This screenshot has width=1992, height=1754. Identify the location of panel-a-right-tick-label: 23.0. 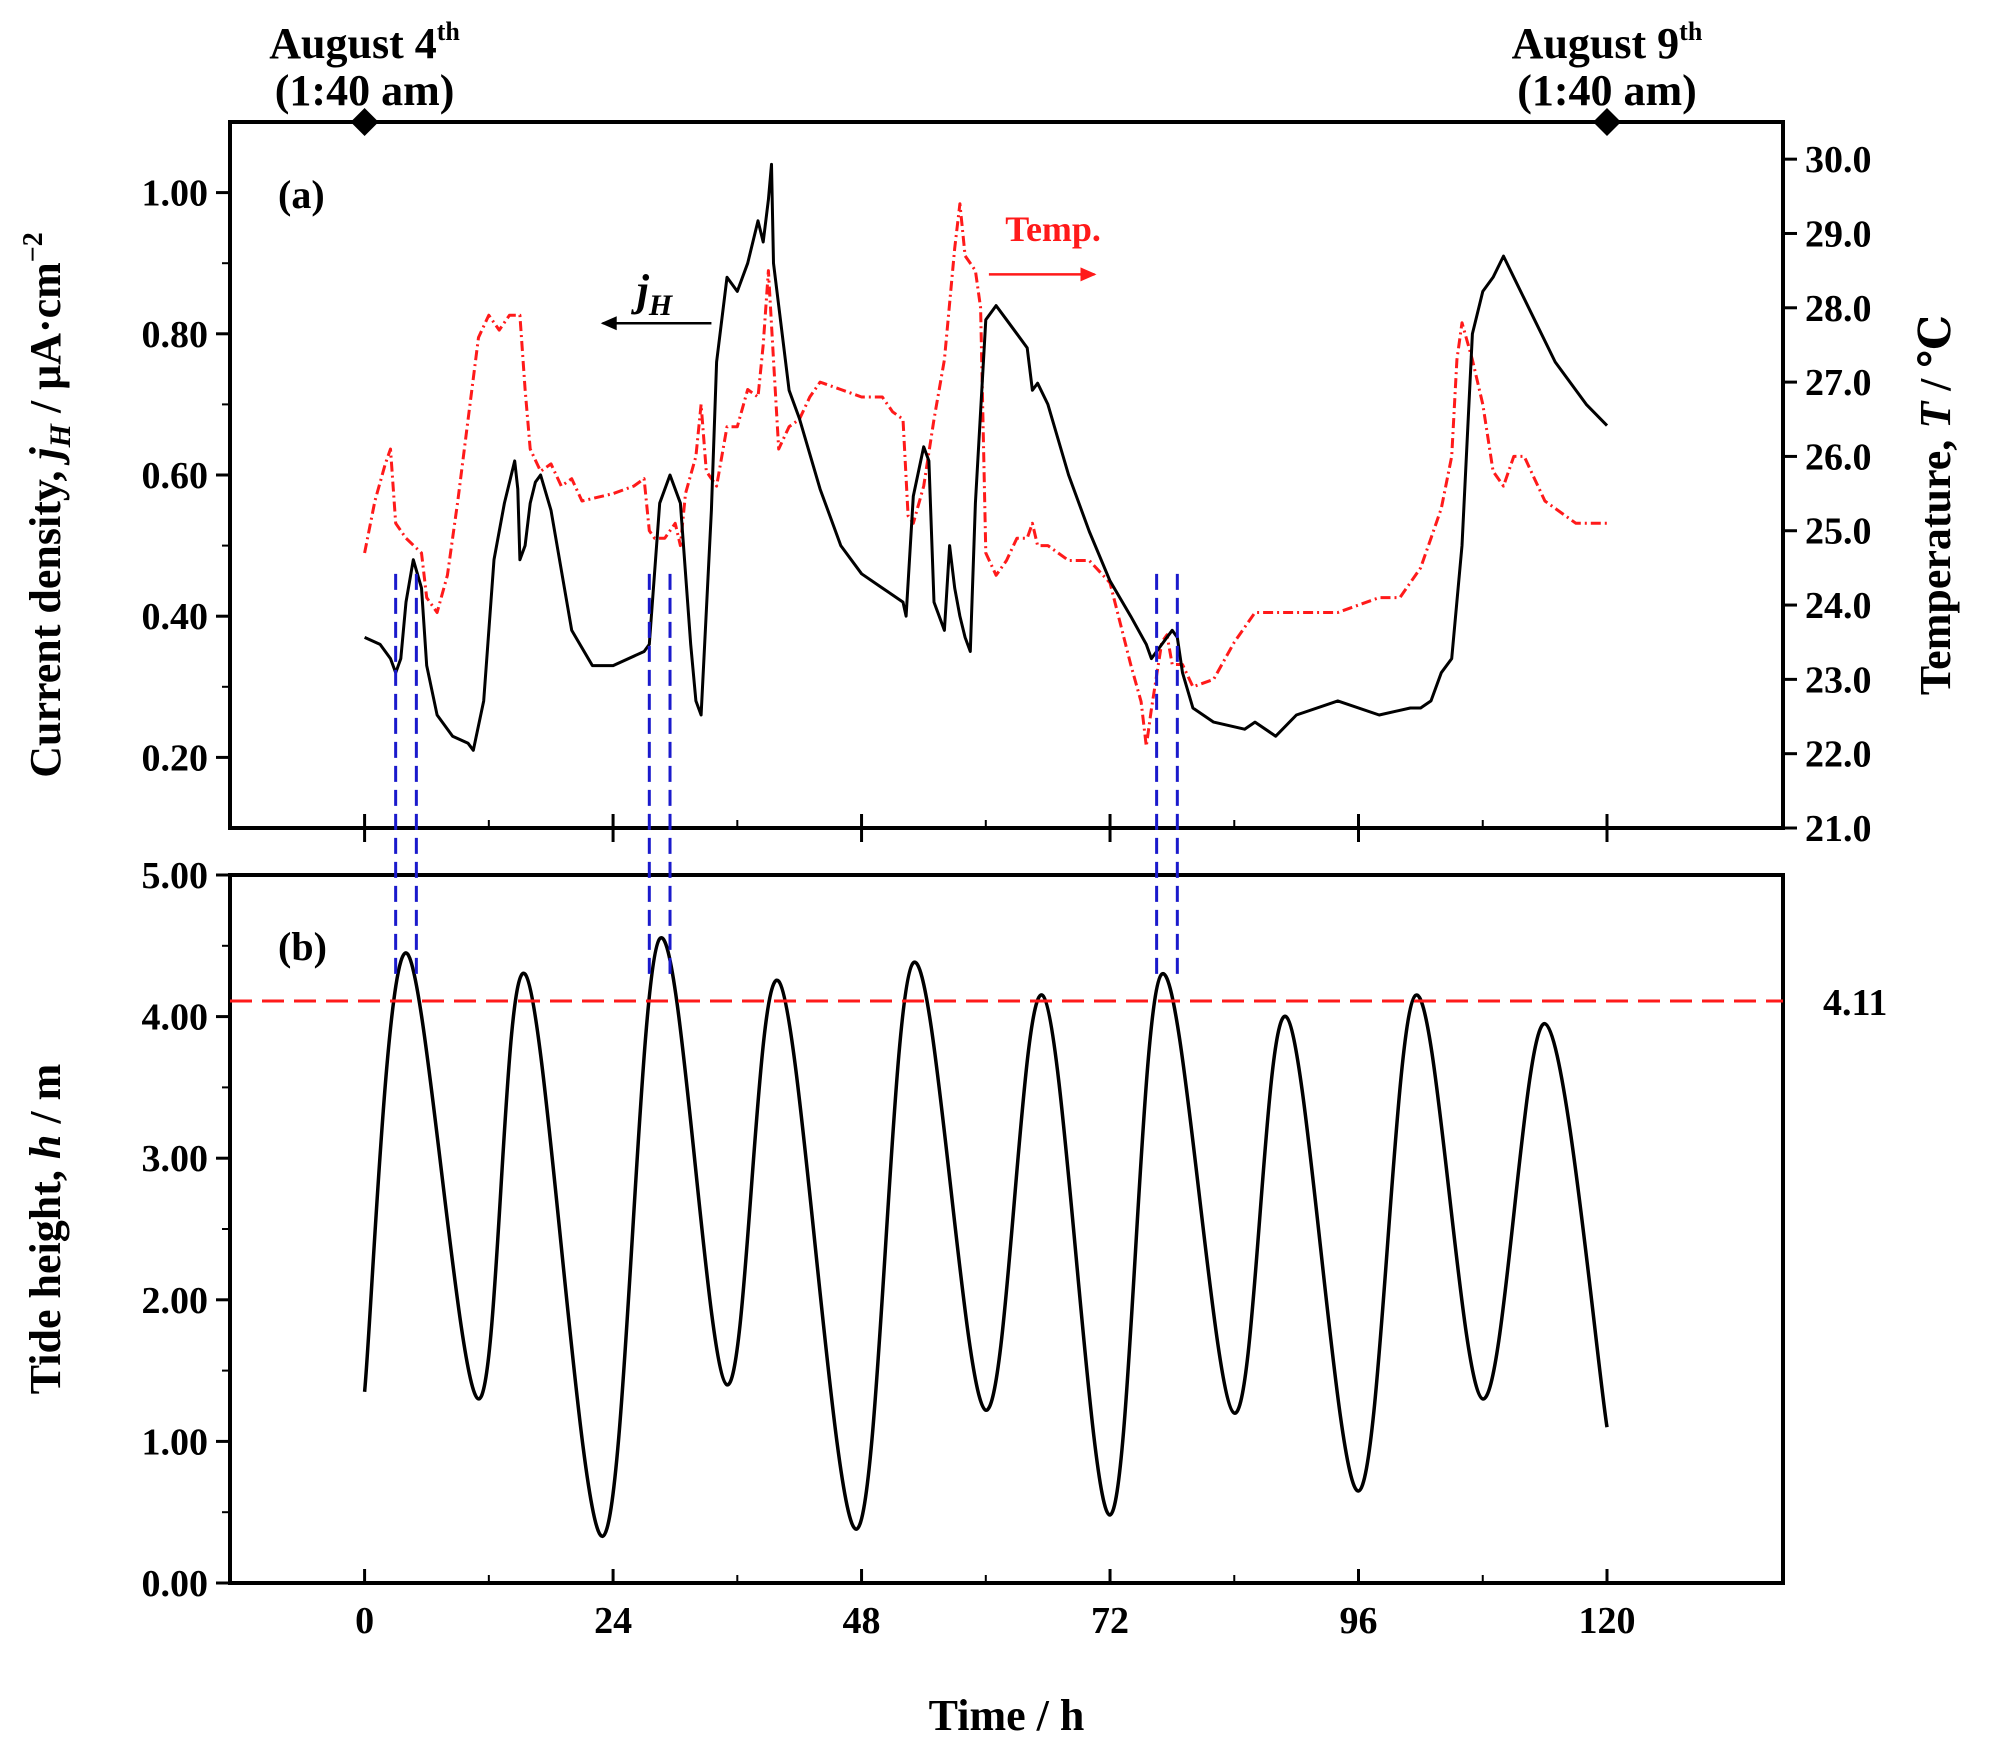
(1838, 680).